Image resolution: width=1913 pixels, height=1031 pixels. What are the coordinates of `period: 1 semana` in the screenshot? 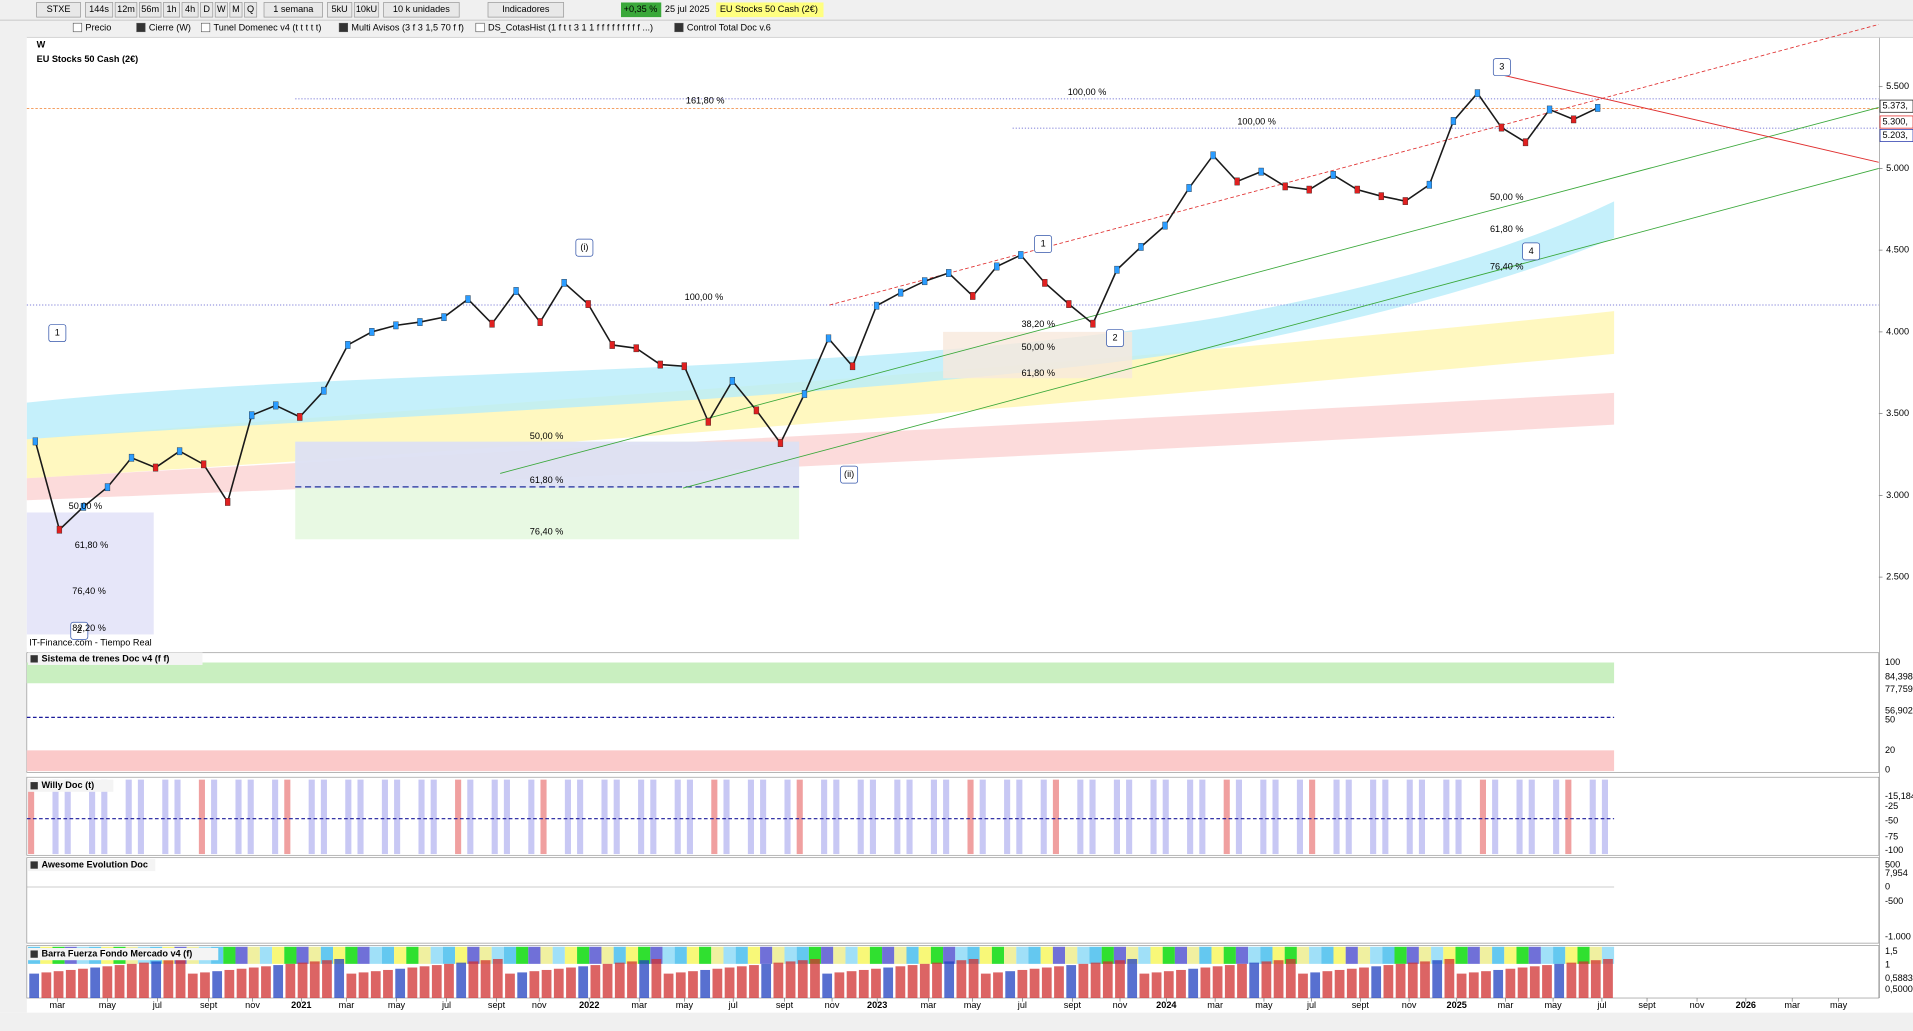 It's located at (293, 9).